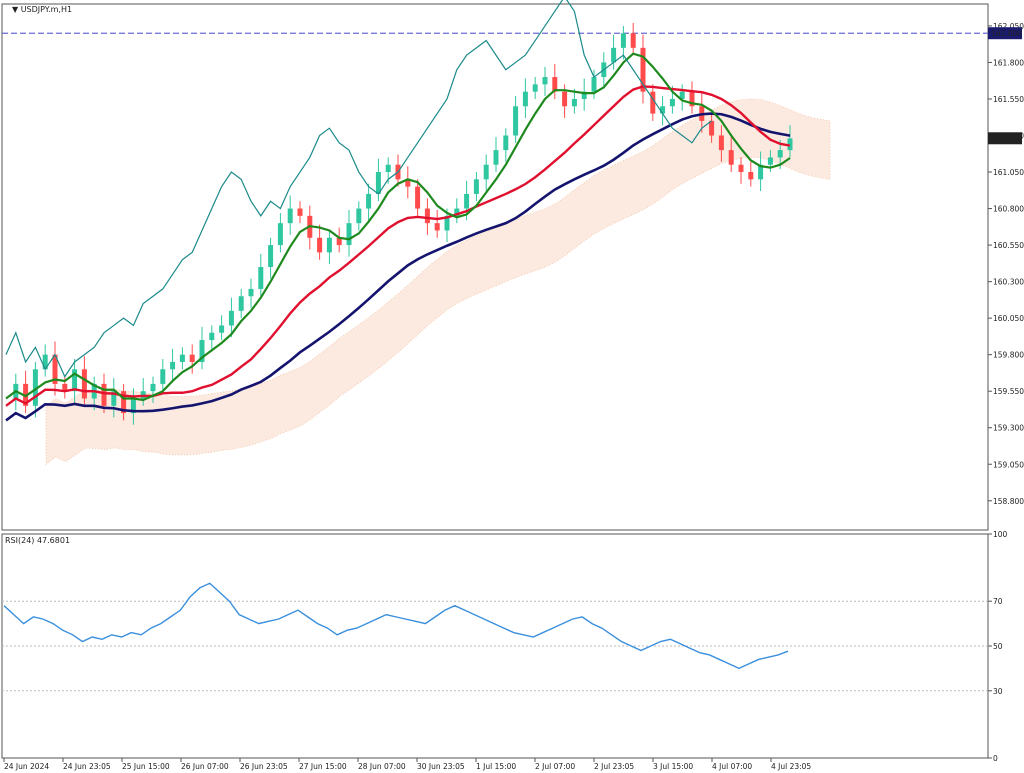 The height and width of the screenshot is (773, 1024). Describe the element at coordinates (1008, 282) in the screenshot. I see `price-tick-label: 160.300` at that location.